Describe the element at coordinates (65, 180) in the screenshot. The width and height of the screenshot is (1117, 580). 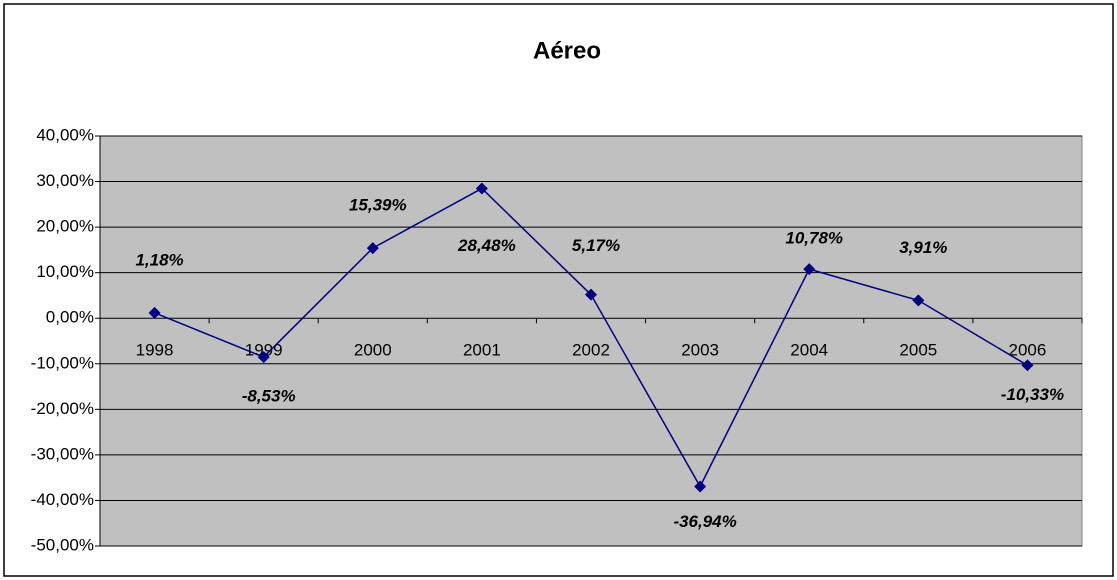
I see `y-tick-label: 30,00%` at that location.